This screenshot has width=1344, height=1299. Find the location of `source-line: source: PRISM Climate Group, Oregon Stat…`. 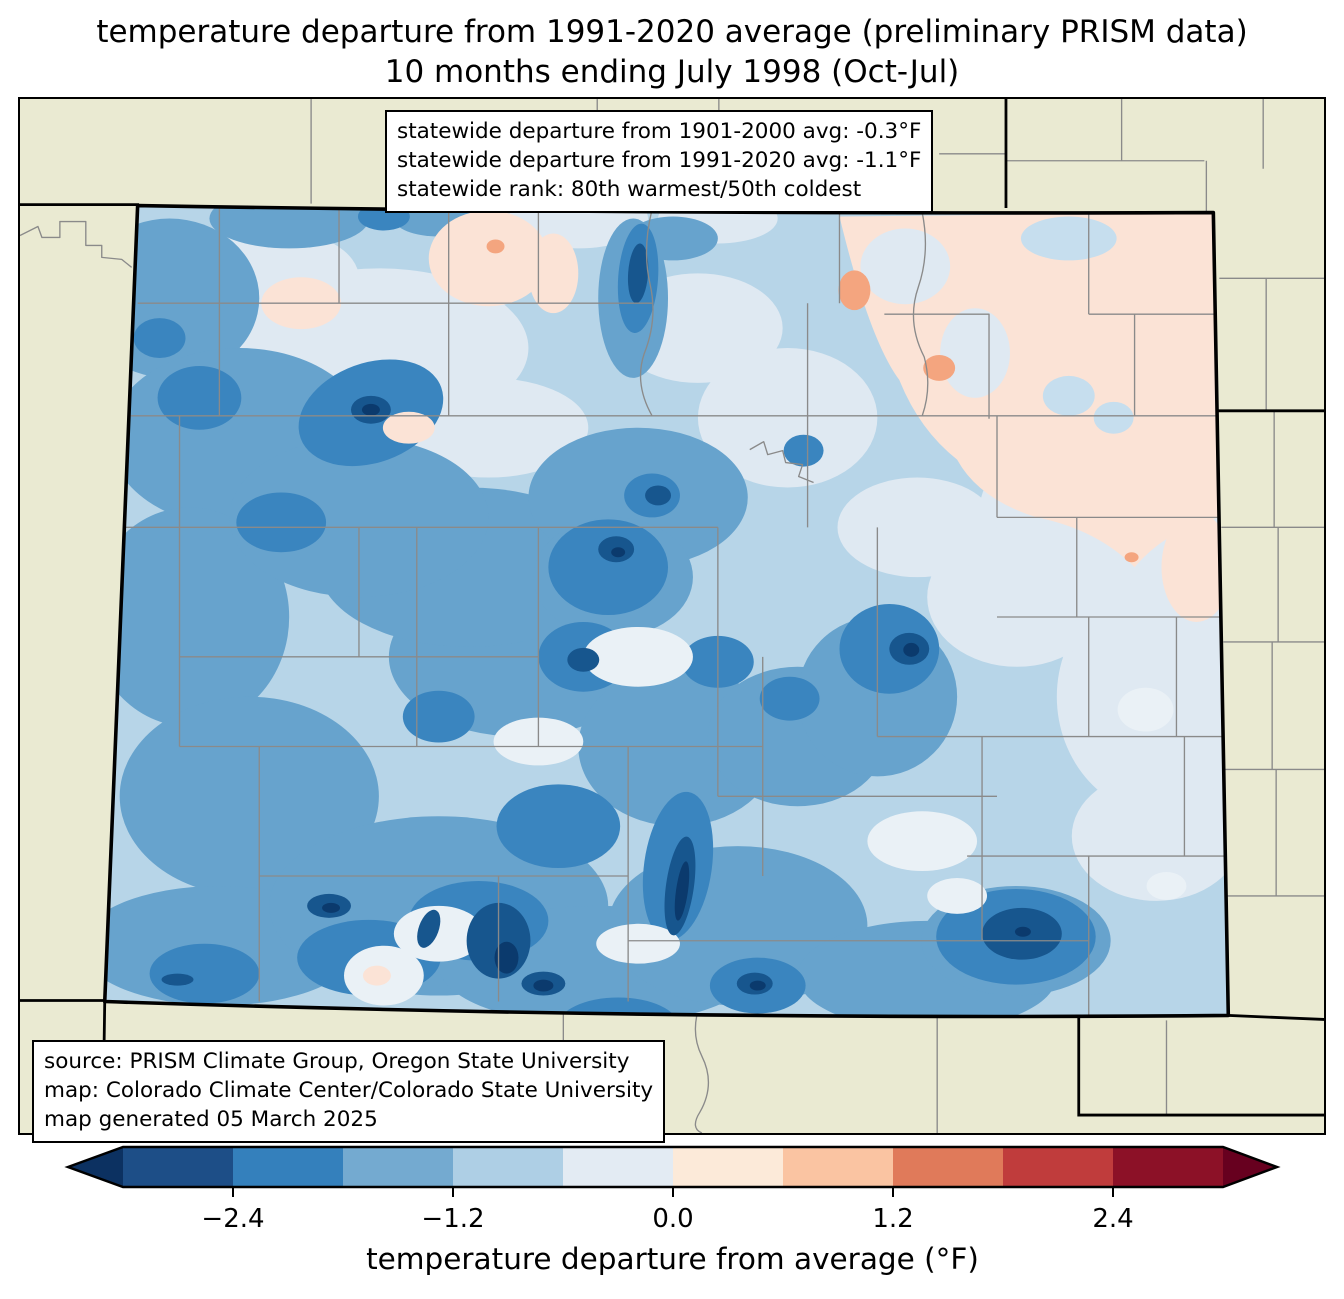

source-line: source: PRISM Climate Group, Oregon Stat… is located at coordinates (337, 1061).